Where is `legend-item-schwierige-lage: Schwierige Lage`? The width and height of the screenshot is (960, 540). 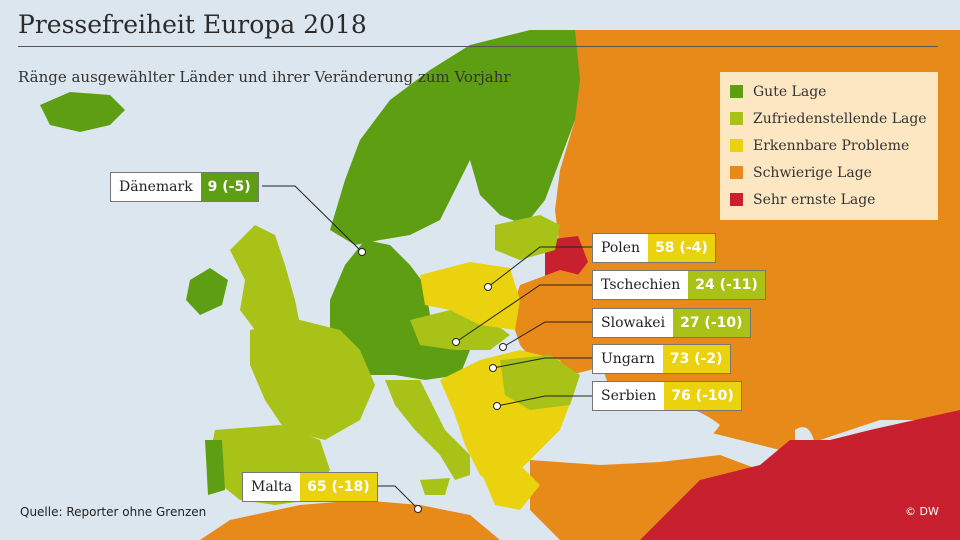 legend-item-schwierige-lage: Schwierige Lage is located at coordinates (834, 172).